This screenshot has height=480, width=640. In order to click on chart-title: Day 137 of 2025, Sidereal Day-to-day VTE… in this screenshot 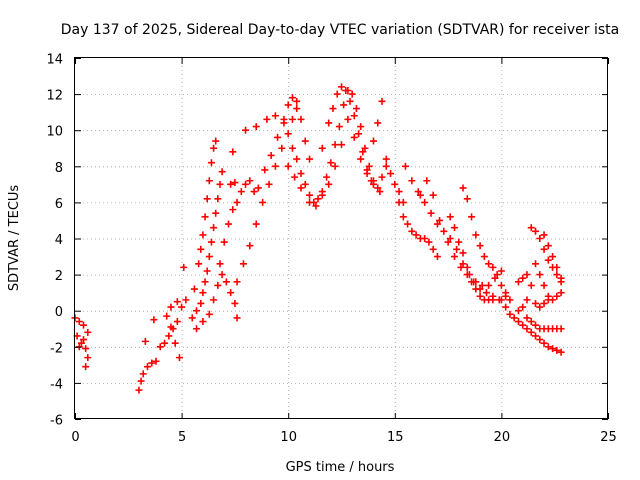, I will do `click(340, 30)`.